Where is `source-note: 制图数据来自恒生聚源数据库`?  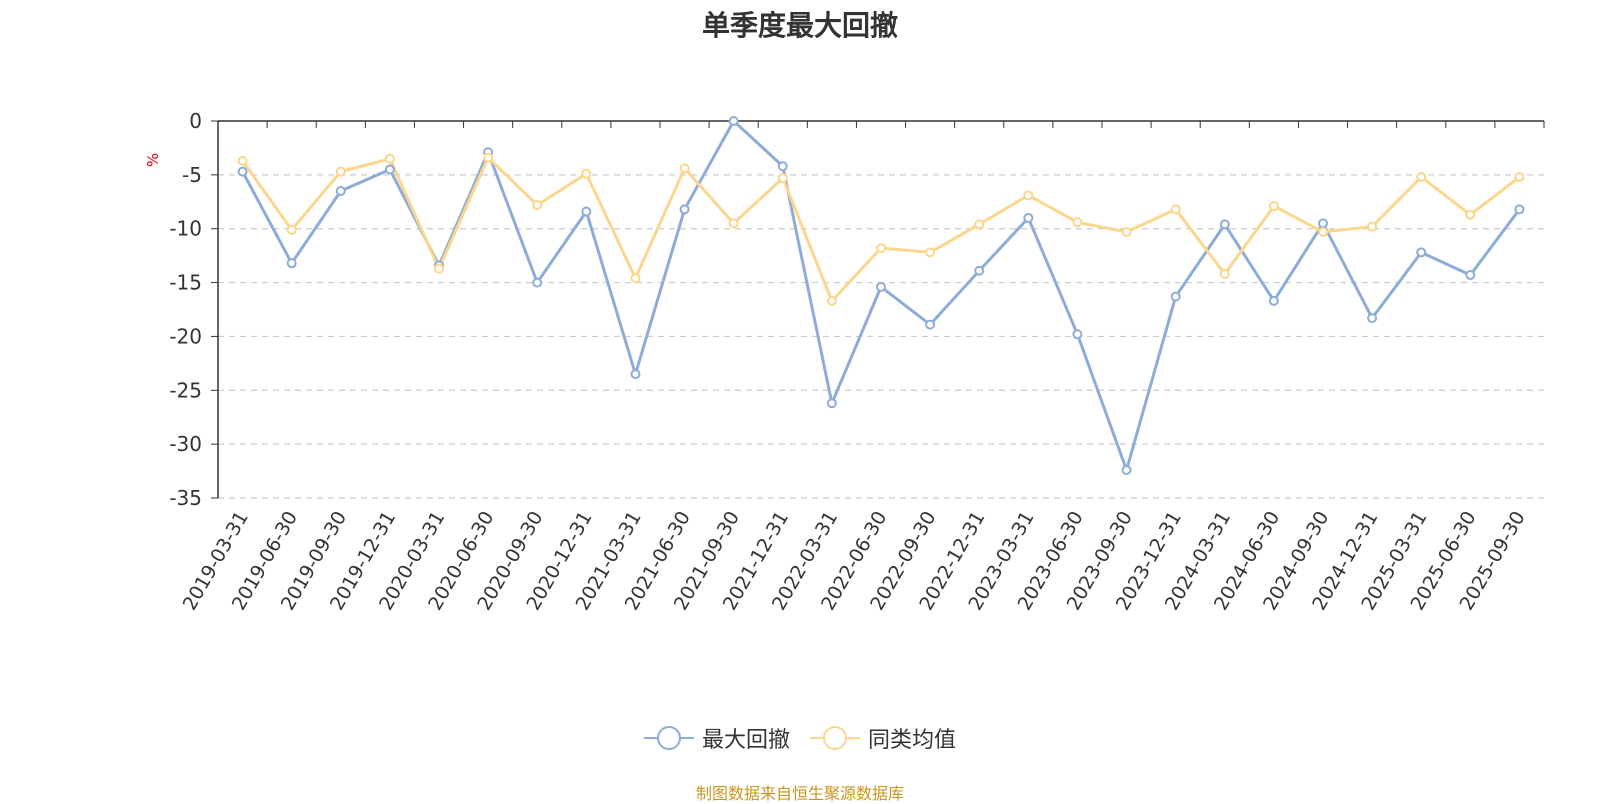
source-note: 制图数据来自恒生聚源数据库 is located at coordinates (799, 793).